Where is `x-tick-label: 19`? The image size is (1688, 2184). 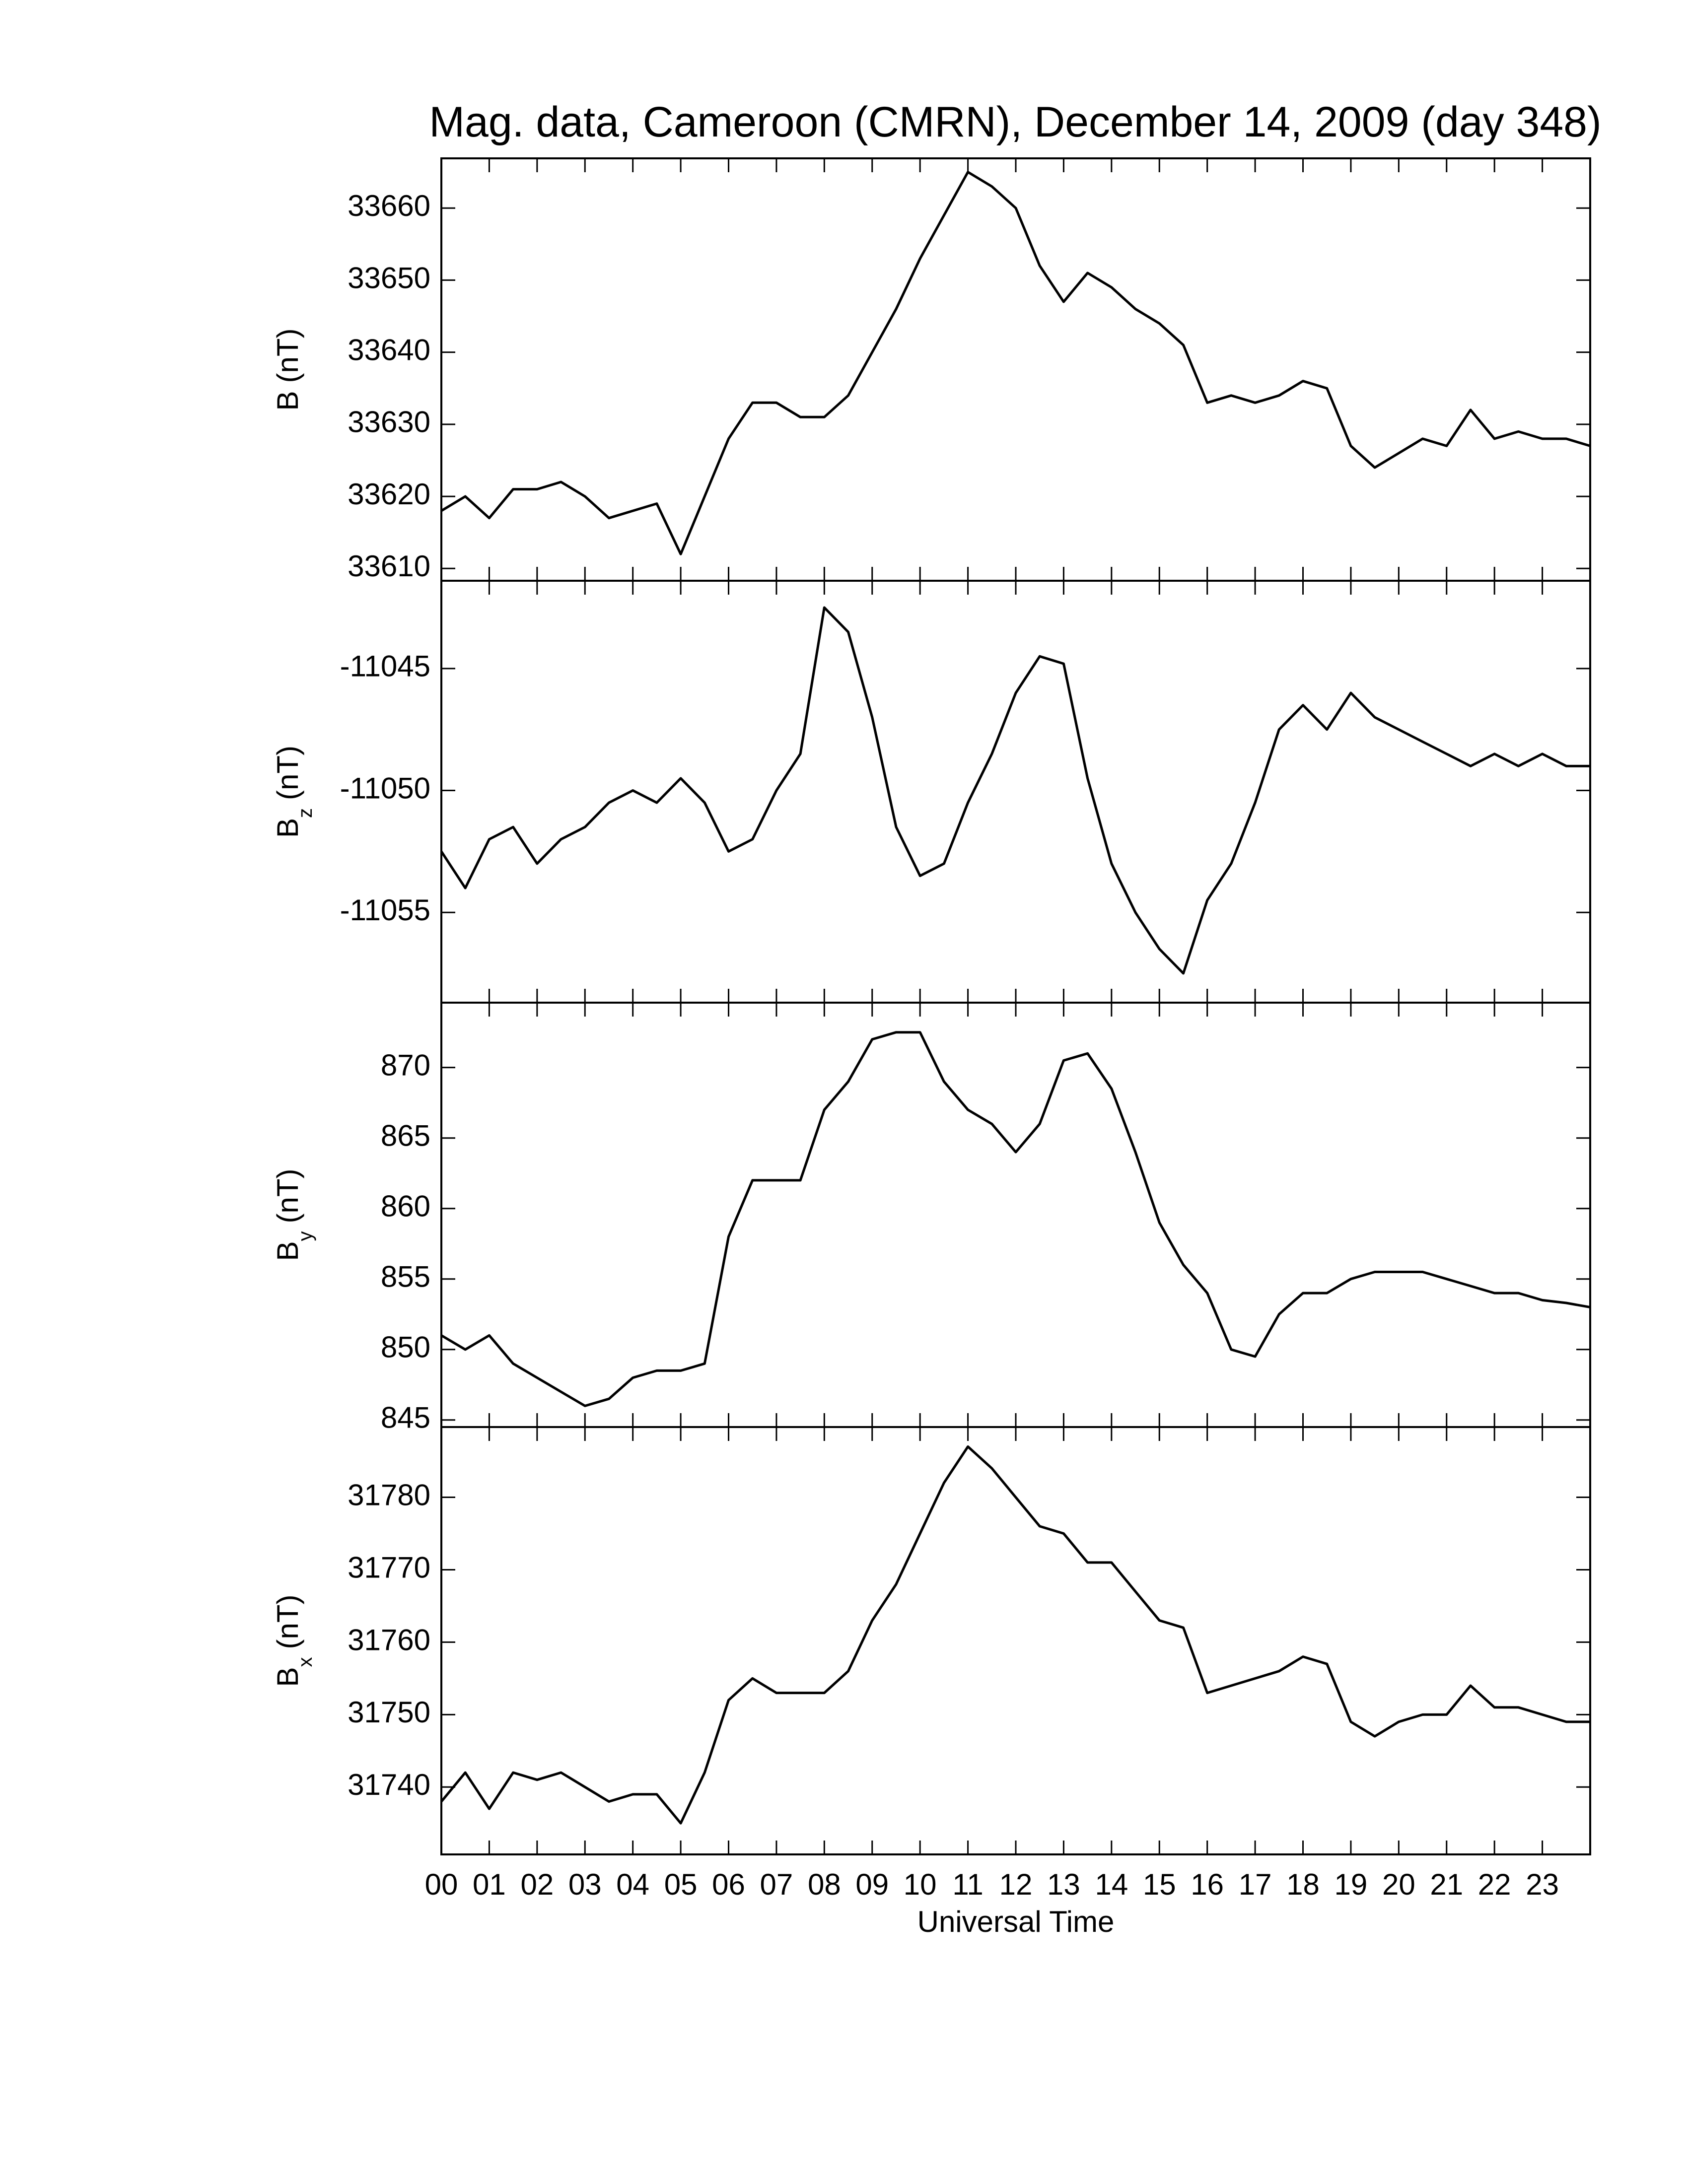
x-tick-label: 19 is located at coordinates (1351, 1884).